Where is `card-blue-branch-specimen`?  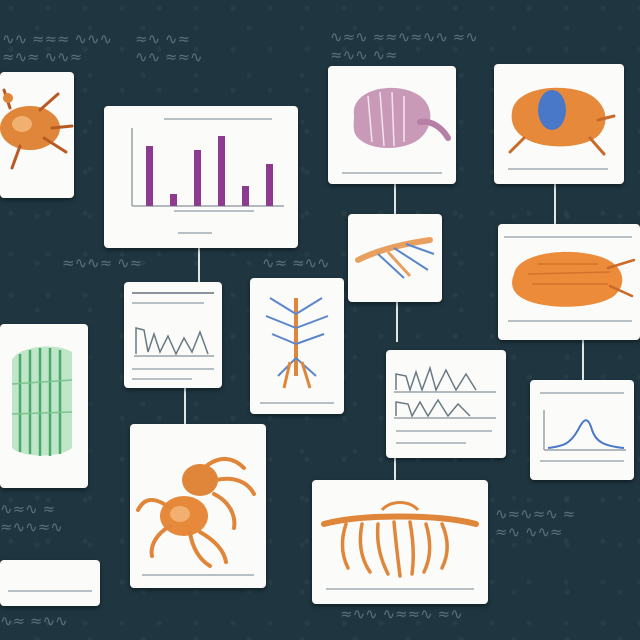 card-blue-branch-specimen is located at coordinates (395, 258).